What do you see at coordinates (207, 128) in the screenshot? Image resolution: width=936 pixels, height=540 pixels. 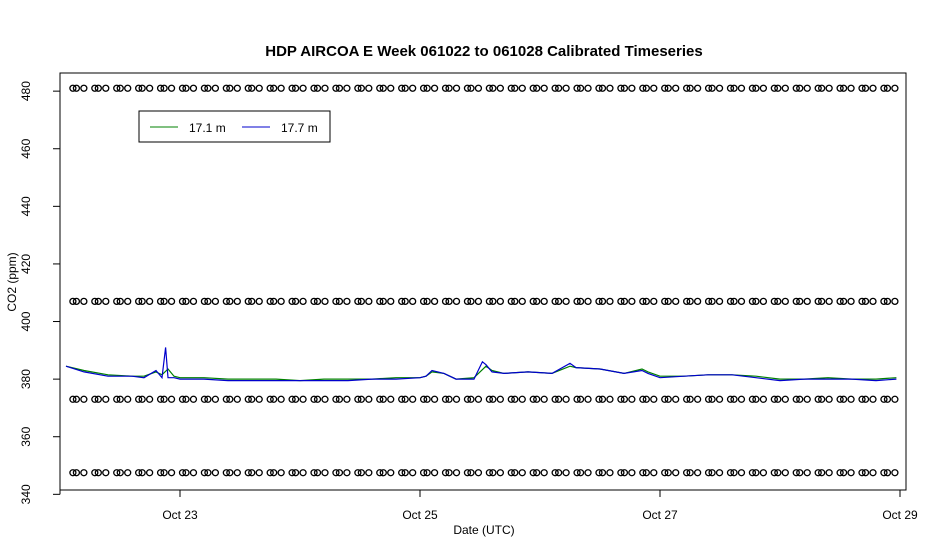 I see `legend-label-17-1m: 17.1 m` at bounding box center [207, 128].